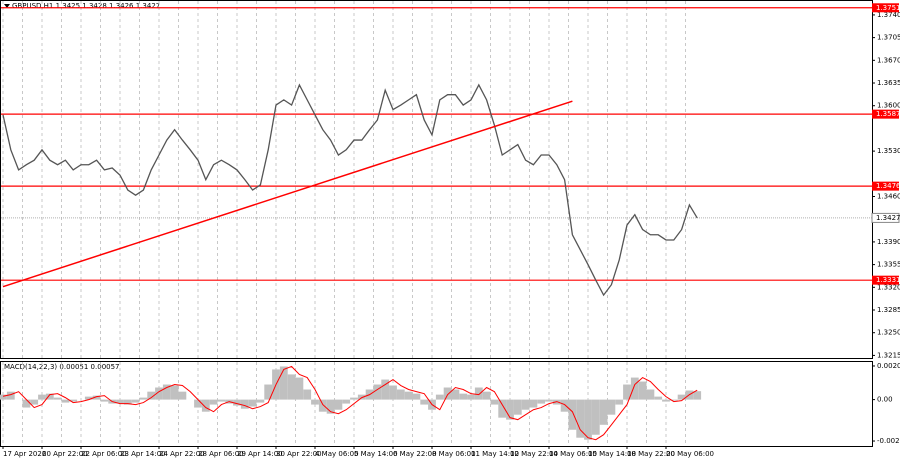  I want to click on level-tag, so click(885, 280).